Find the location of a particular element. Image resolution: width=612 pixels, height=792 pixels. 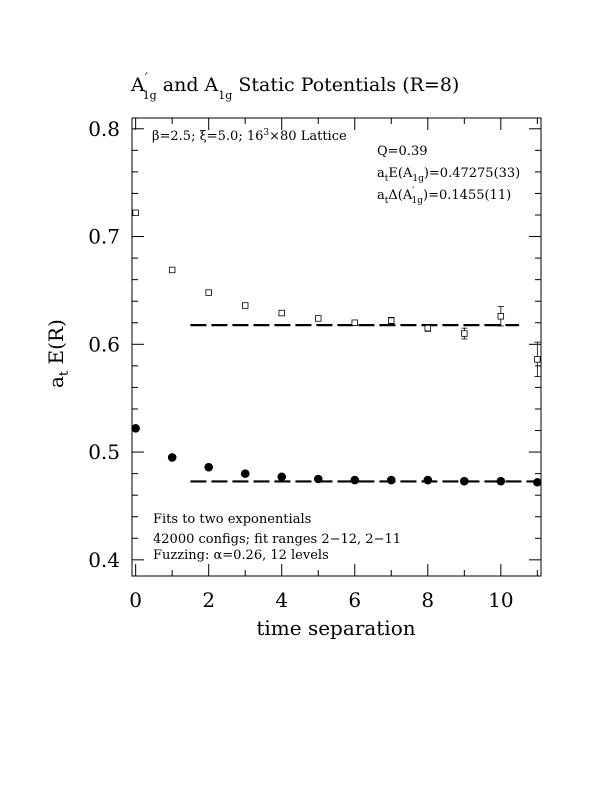

y-axis-title: at E(R) is located at coordinates (58, 353).